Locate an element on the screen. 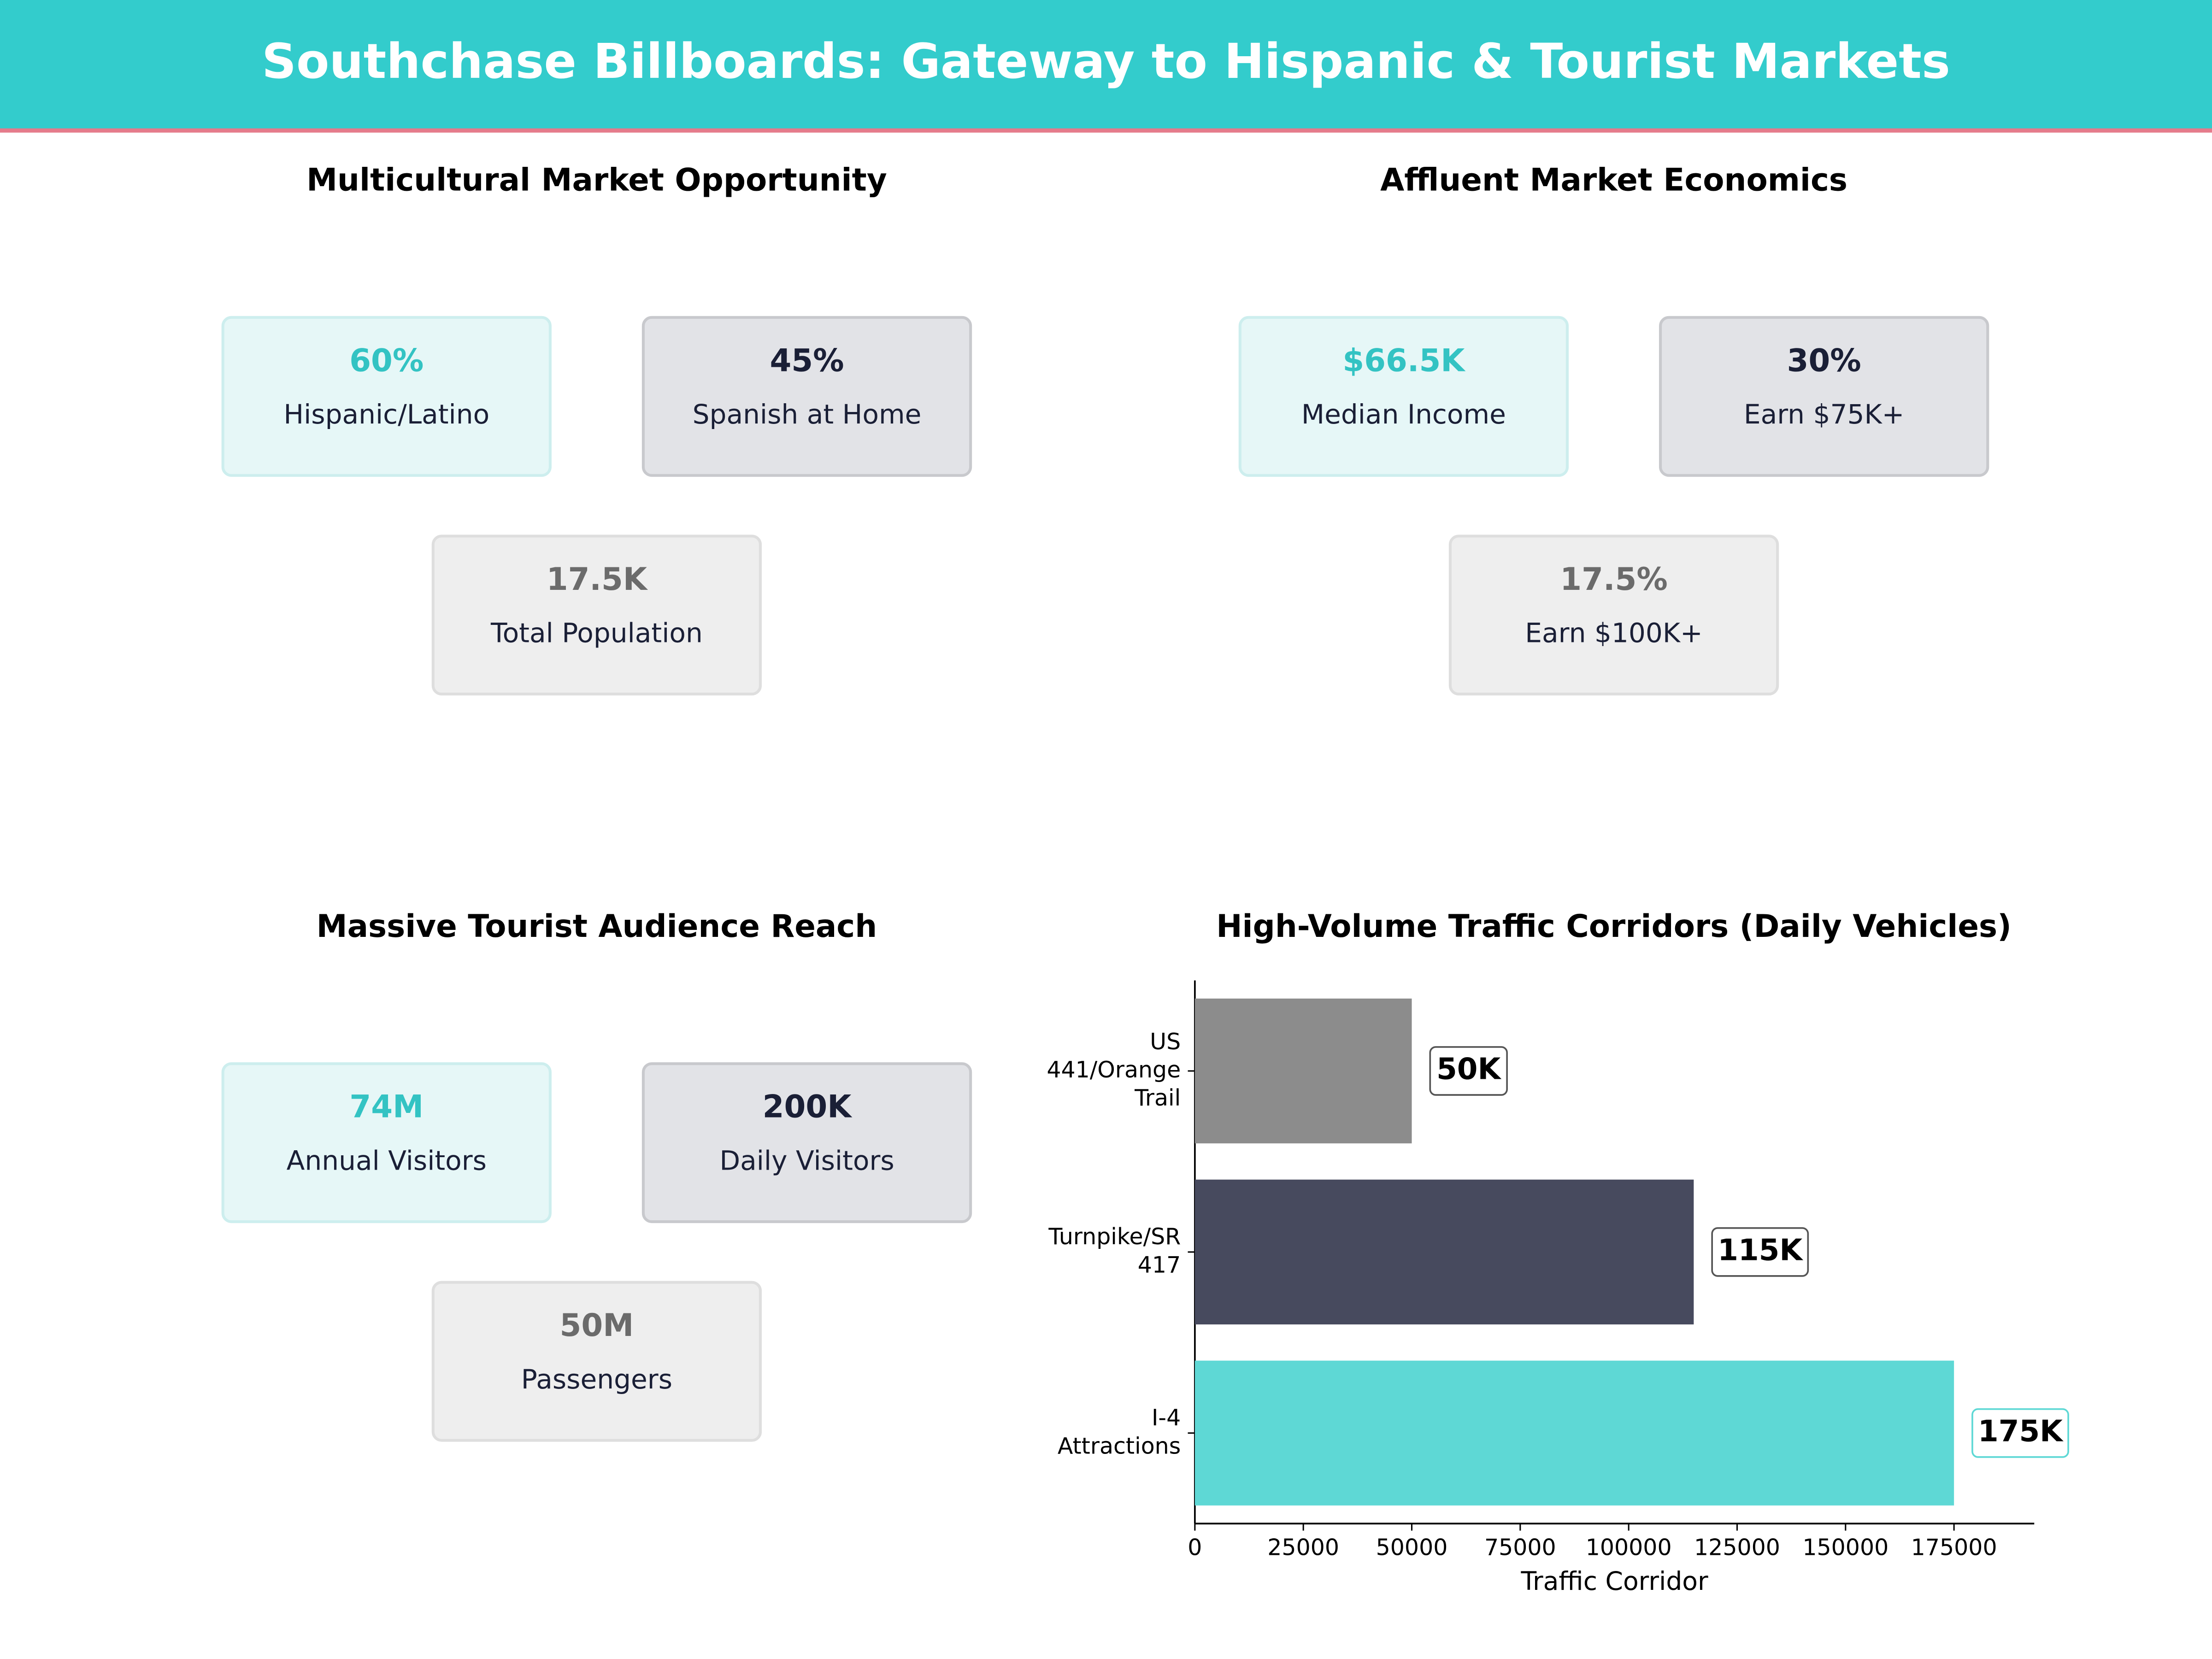 This screenshot has width=2212, height=1659. kpi-label: Annual Visitors is located at coordinates (387, 1161).